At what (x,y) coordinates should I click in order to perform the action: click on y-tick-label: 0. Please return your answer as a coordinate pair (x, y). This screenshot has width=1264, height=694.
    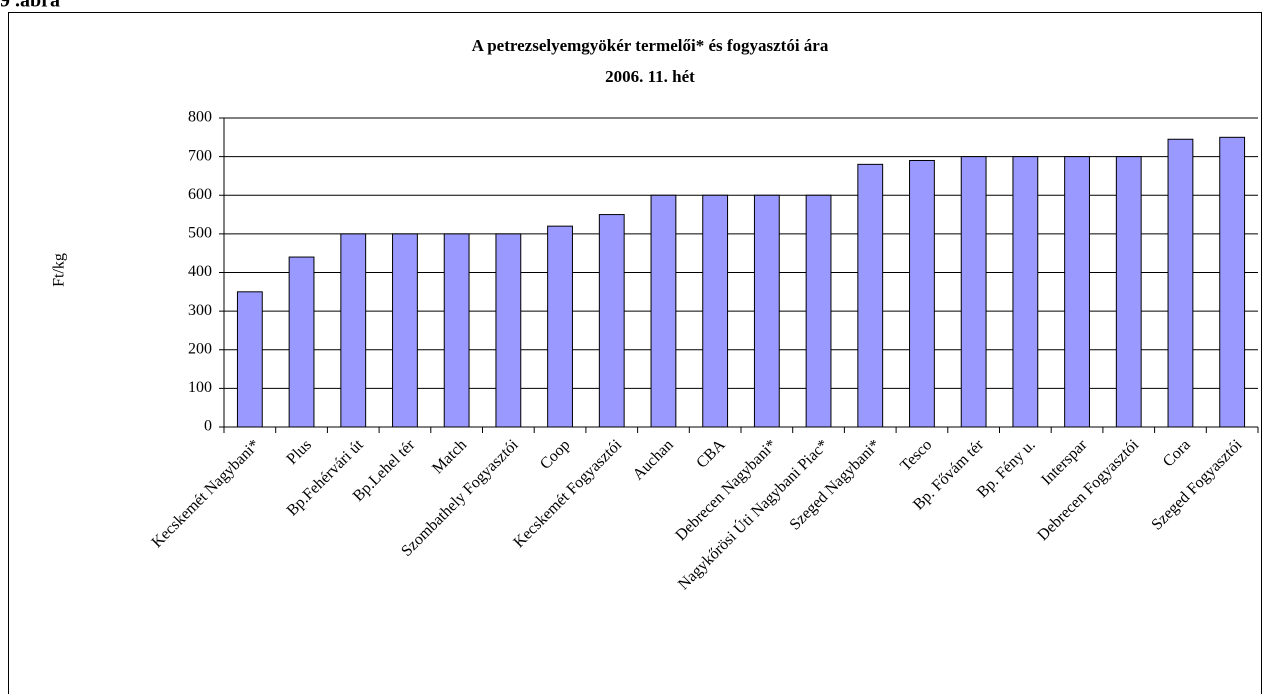
    Looking at the image, I should click on (208, 426).